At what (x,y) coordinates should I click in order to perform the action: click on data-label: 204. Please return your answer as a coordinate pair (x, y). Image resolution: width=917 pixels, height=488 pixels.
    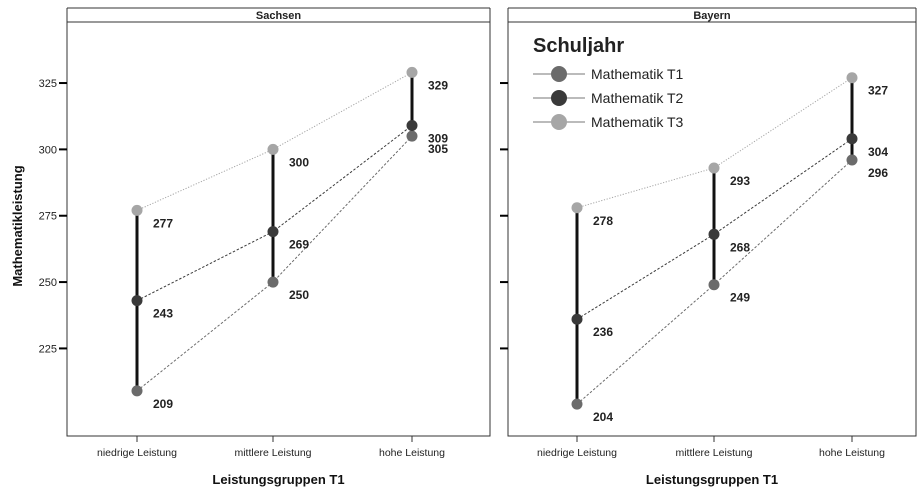
    Looking at the image, I should click on (603, 417).